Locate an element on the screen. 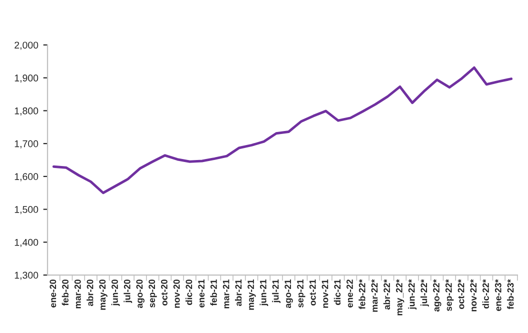  x-tick-label: abr-22* is located at coordinates (386, 294).